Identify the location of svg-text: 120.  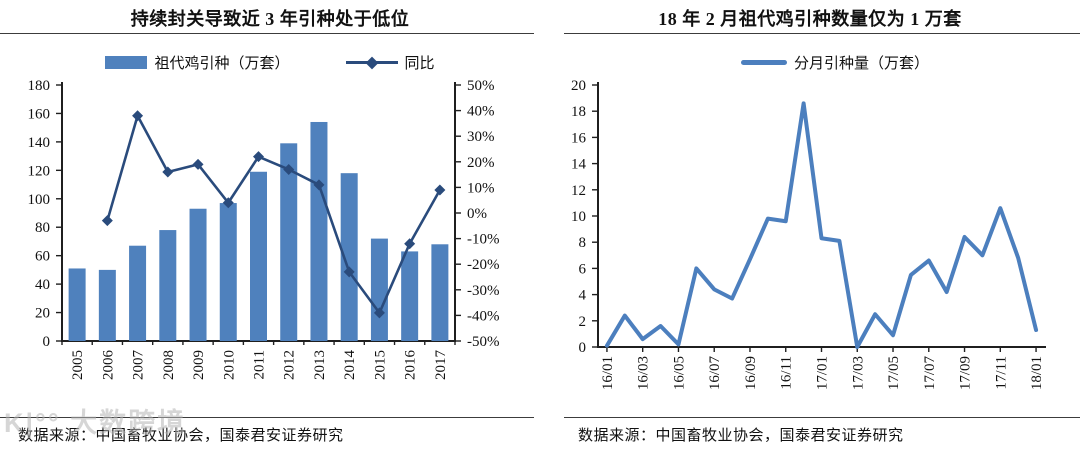
(39, 171).